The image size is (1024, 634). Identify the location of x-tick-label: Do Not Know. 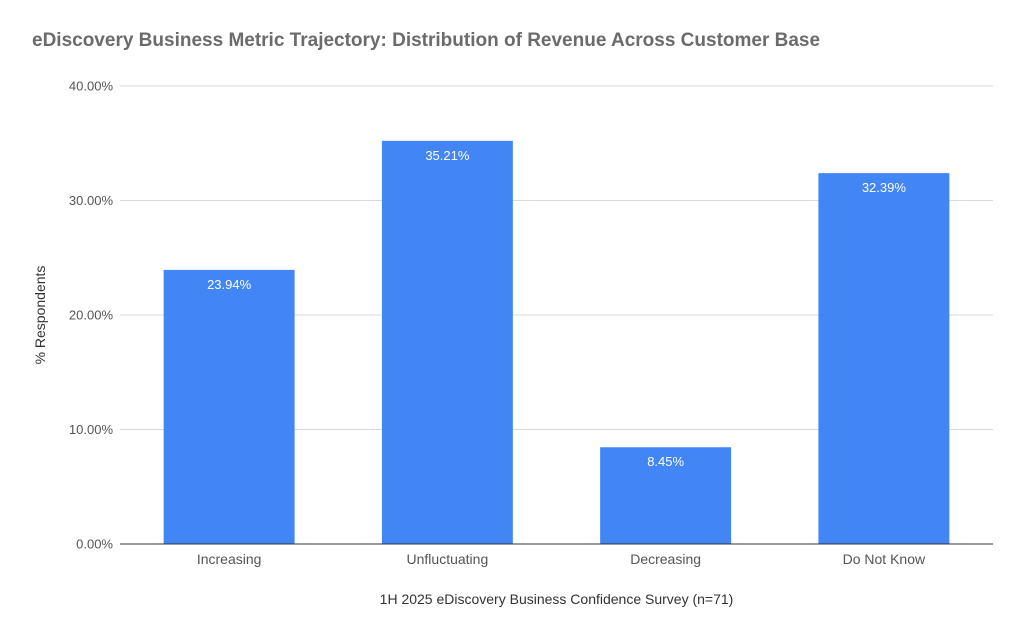
(884, 559).